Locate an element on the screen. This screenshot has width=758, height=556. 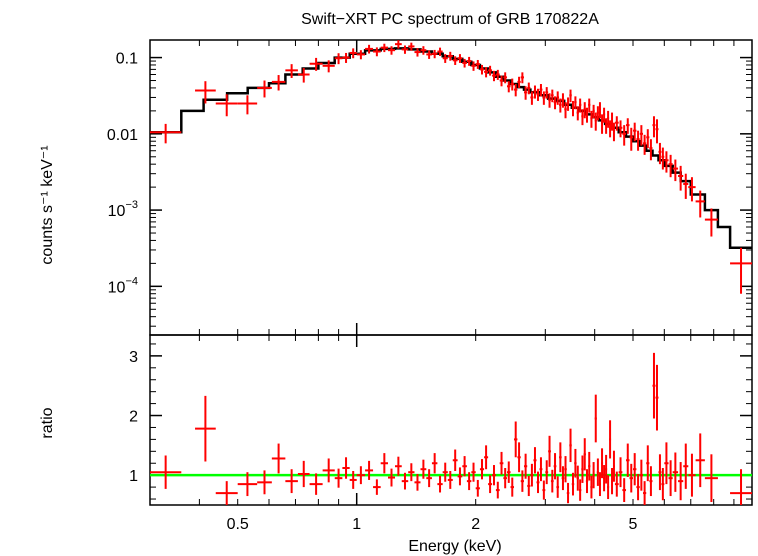
x-tick-label: 5 is located at coordinates (633, 524).